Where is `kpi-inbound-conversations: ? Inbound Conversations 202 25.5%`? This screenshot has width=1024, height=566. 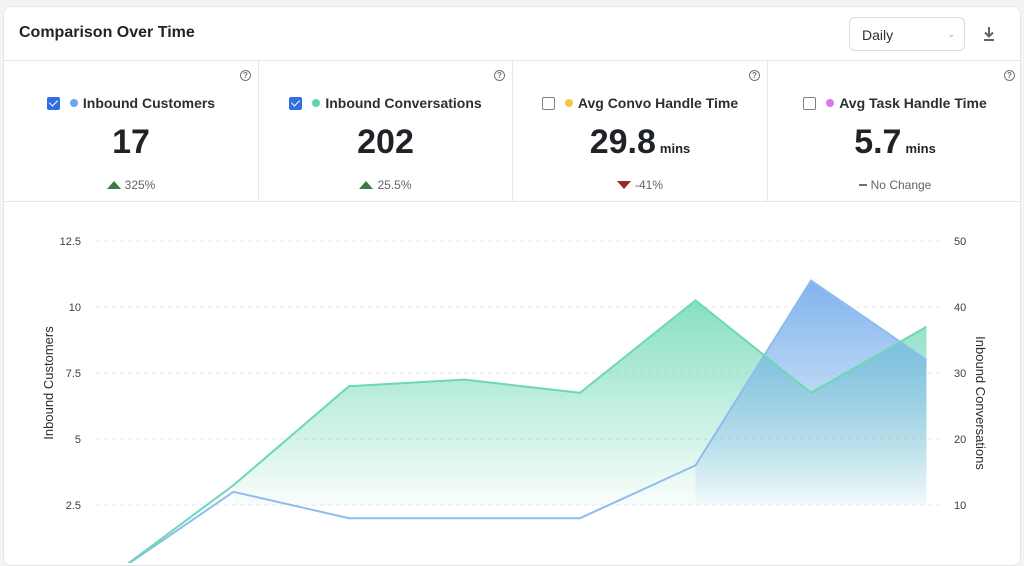 kpi-inbound-conversations: ? Inbound Conversations 202 25.5% is located at coordinates (386, 131).